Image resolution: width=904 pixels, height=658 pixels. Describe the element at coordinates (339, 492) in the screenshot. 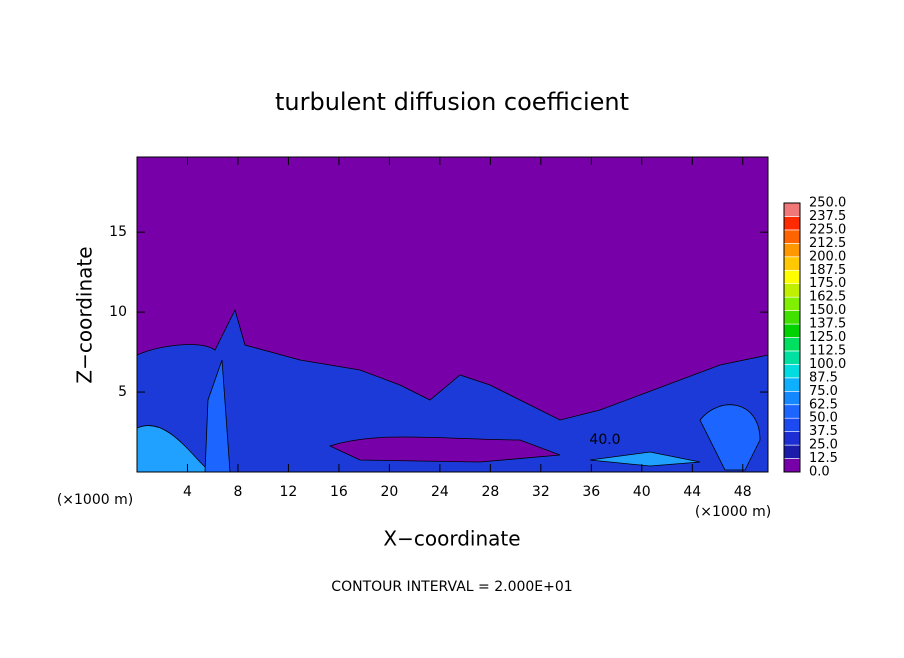

I see `x-tick-label: 16` at that location.